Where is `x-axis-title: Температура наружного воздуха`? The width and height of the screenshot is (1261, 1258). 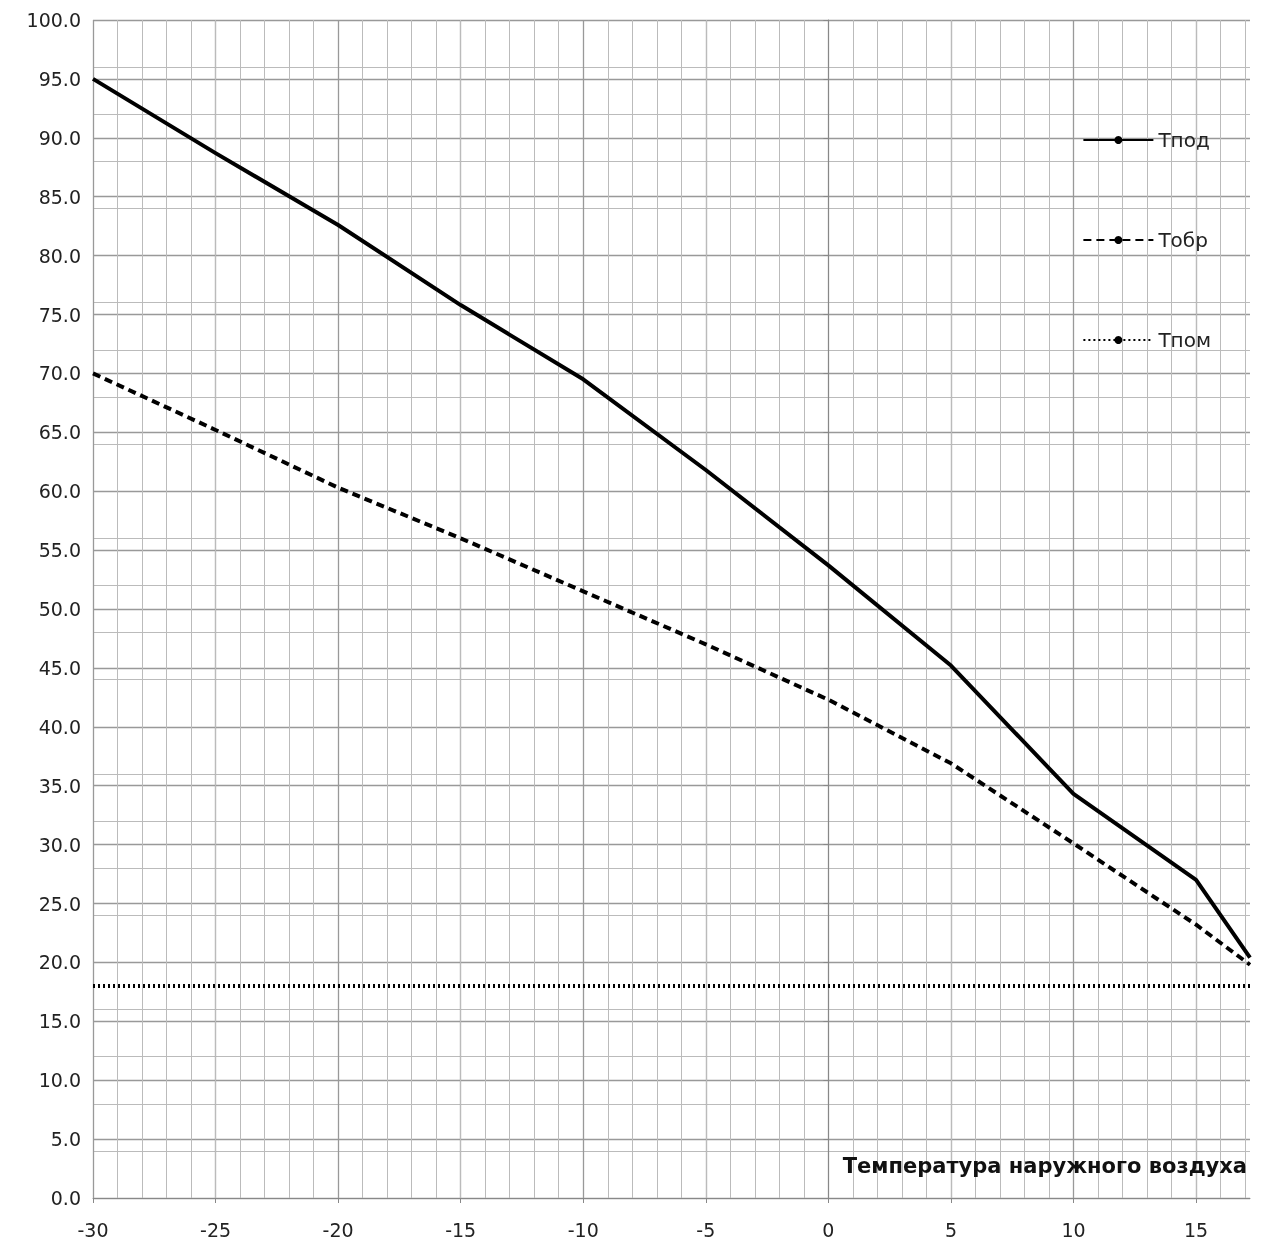 x-axis-title: Температура наружного воздуха is located at coordinates (1045, 1165).